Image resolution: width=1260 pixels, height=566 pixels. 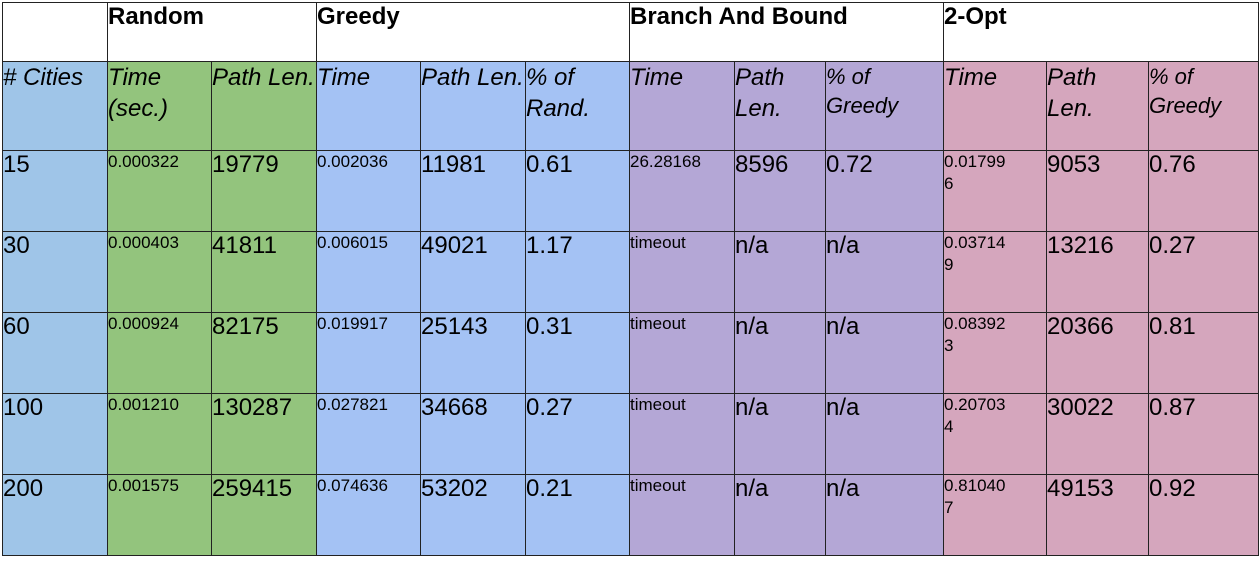 I want to click on cell-value: 0.810407, so click(x=975, y=496).